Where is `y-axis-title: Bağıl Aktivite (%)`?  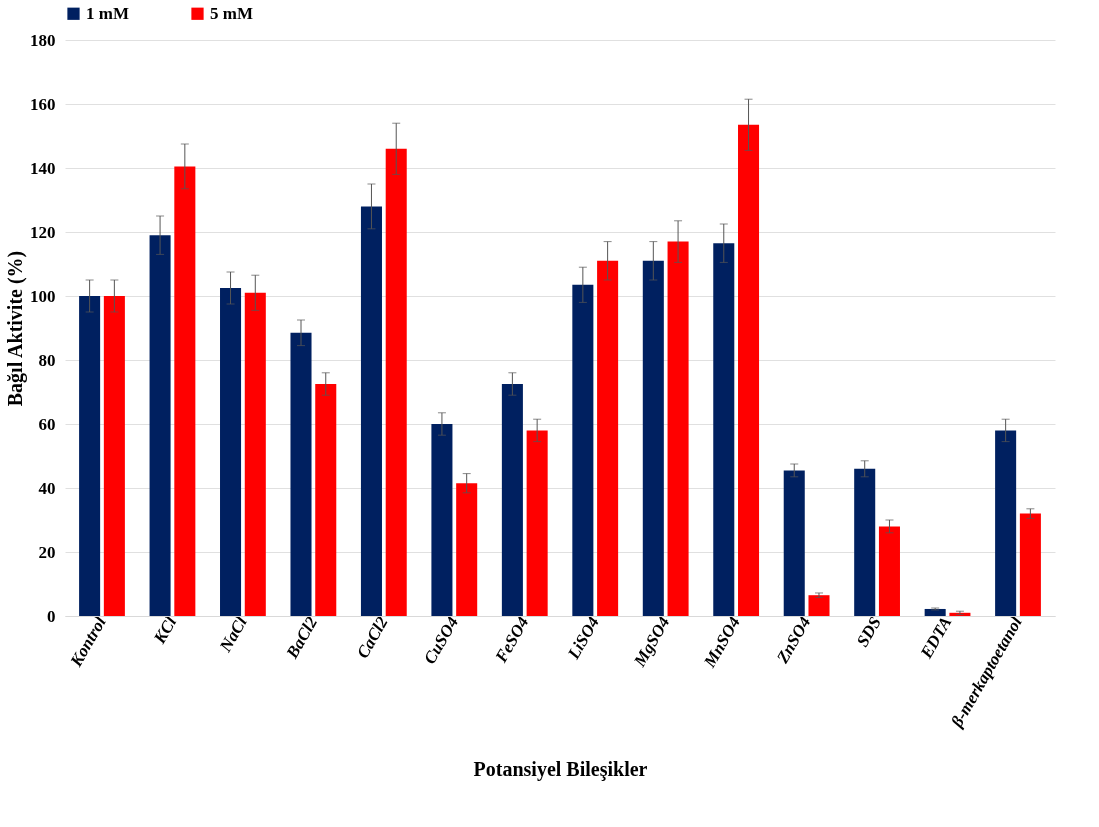
y-axis-title: Bağıl Aktivite (%) is located at coordinates (15, 328).